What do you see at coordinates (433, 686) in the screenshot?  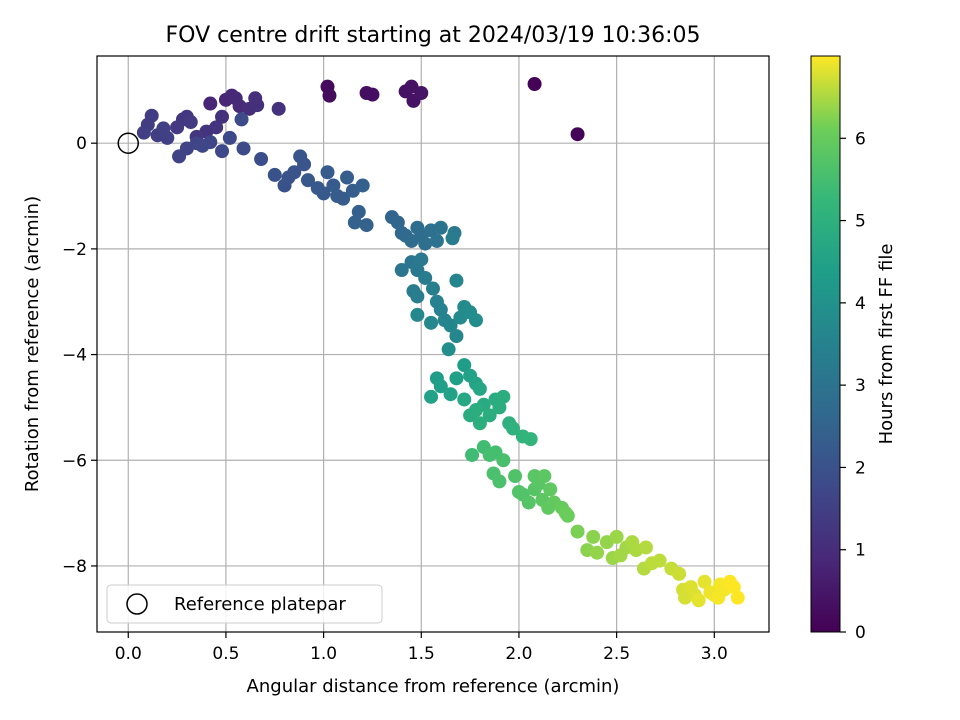 I see `x-axis-label: Angular distance from reference (arcmin)` at bounding box center [433, 686].